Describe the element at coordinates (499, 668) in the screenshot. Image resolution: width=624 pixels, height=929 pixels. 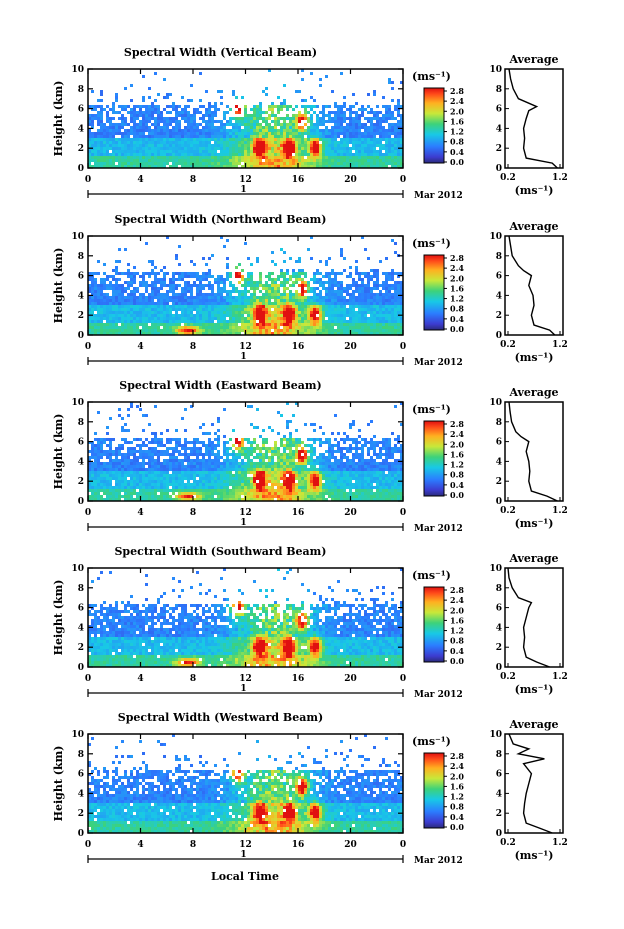
I see `profile-y-tick-label: 0` at that location.